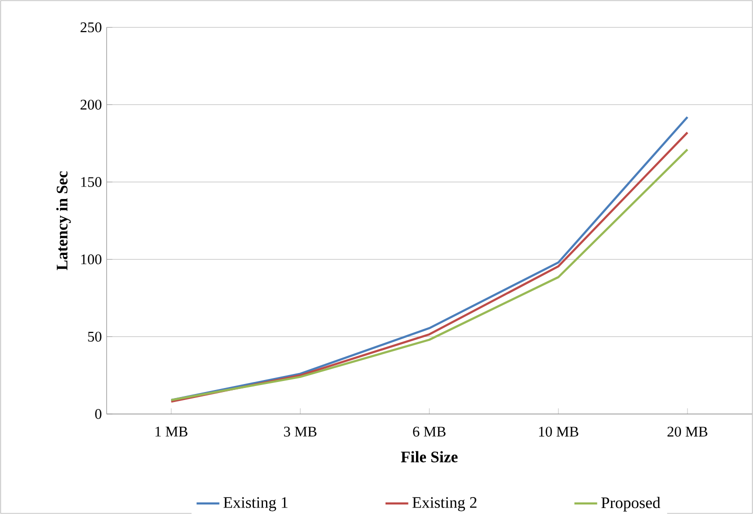  What do you see at coordinates (630, 504) in the screenshot?
I see `legend-label: Proposed` at bounding box center [630, 504].